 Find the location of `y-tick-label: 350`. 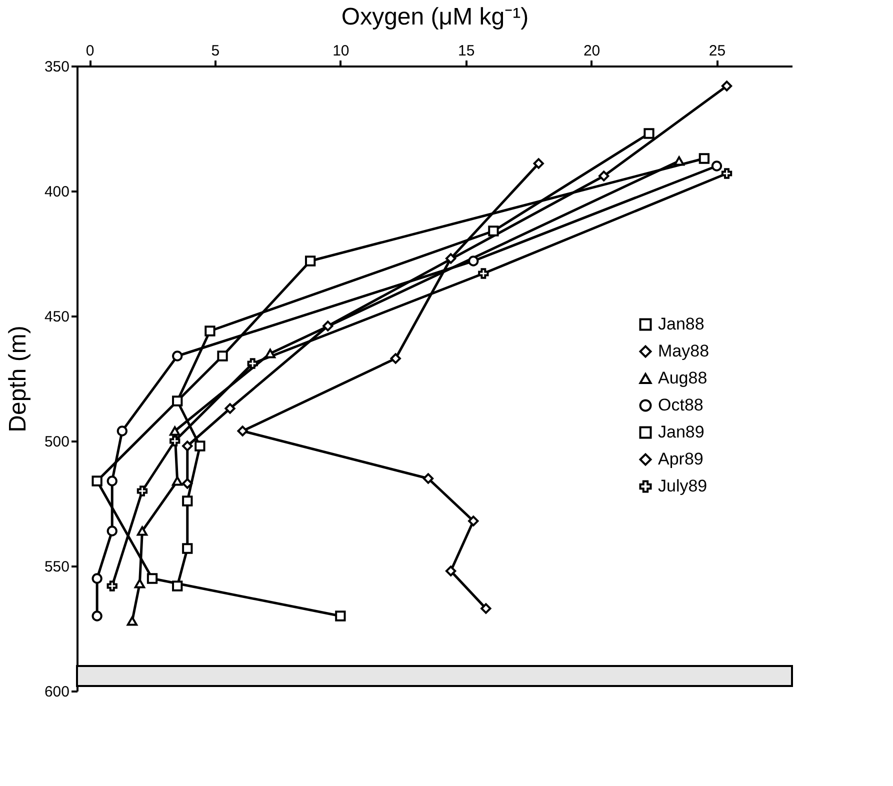

y-tick-label: 350 is located at coordinates (57, 67).